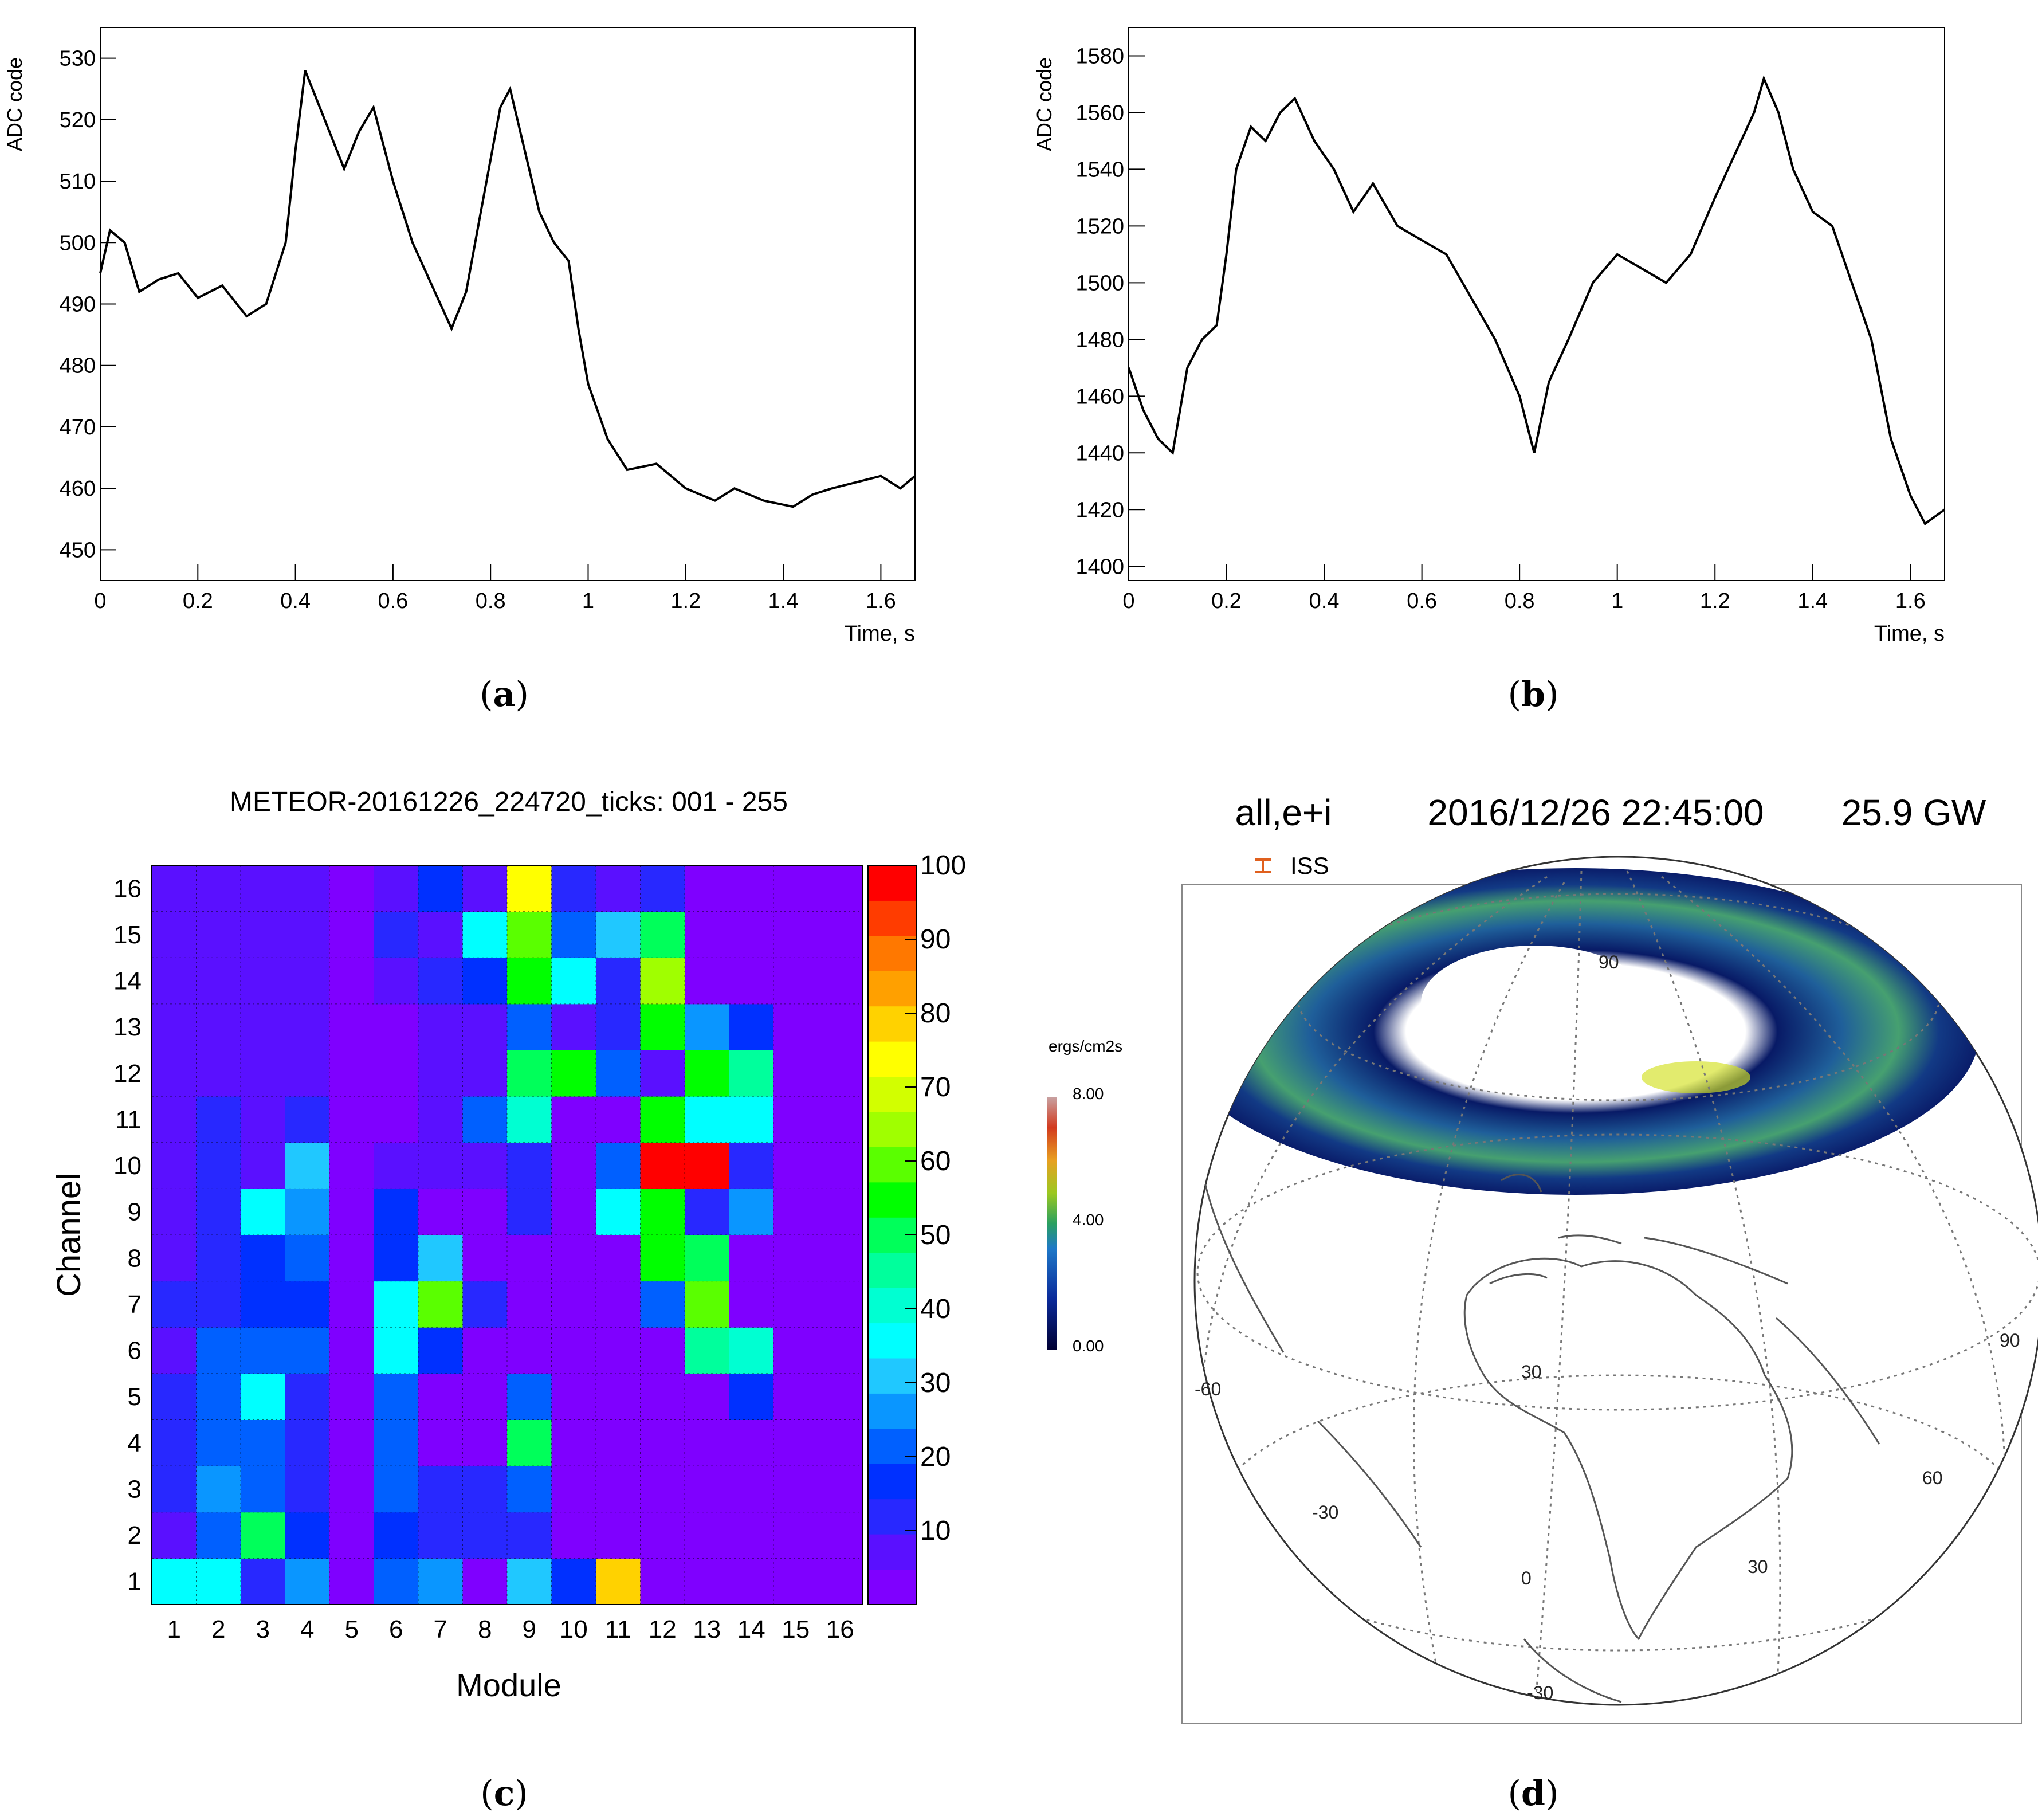  I want to click on x-tick-label: 12, so click(663, 1629).